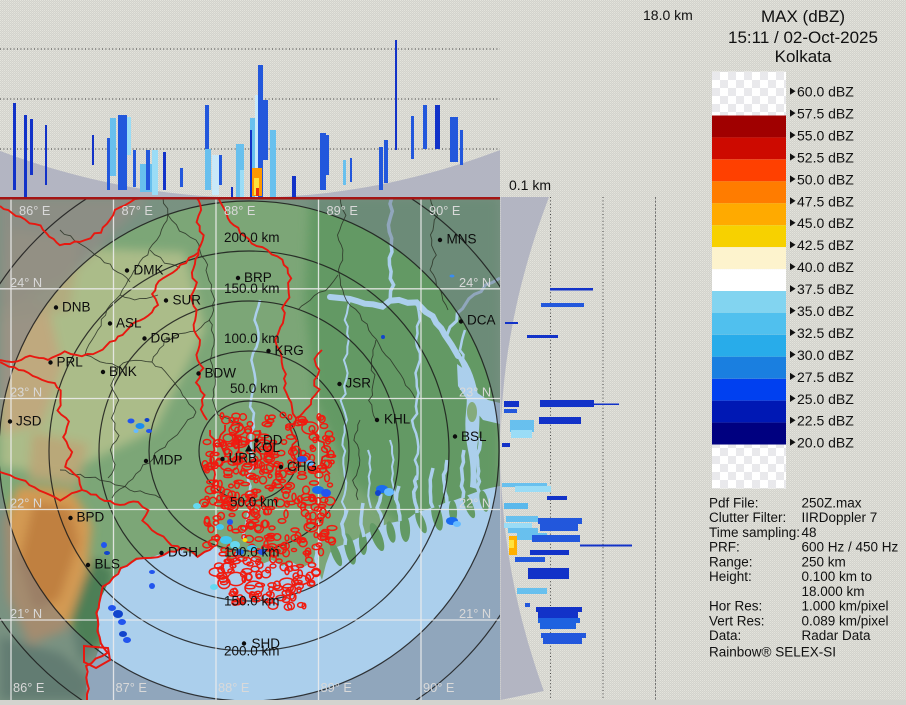 The width and height of the screenshot is (906, 705). Describe the element at coordinates (832, 503) in the screenshot. I see `svg-text: 250Z.max` at that location.